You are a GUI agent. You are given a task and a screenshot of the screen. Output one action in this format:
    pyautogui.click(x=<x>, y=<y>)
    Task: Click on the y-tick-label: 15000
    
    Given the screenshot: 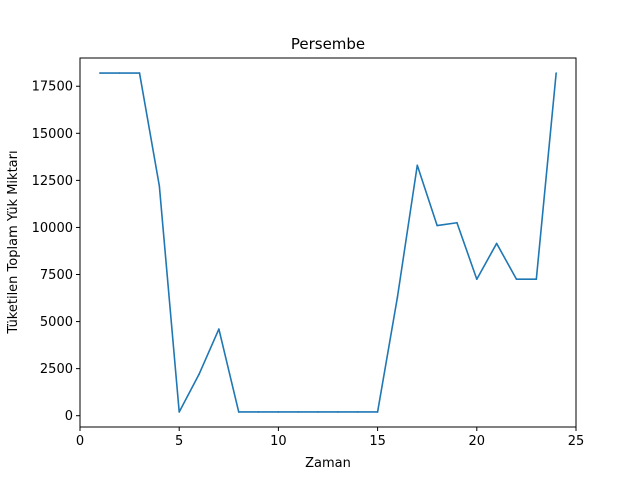 What is the action you would take?
    pyautogui.click(x=52, y=134)
    